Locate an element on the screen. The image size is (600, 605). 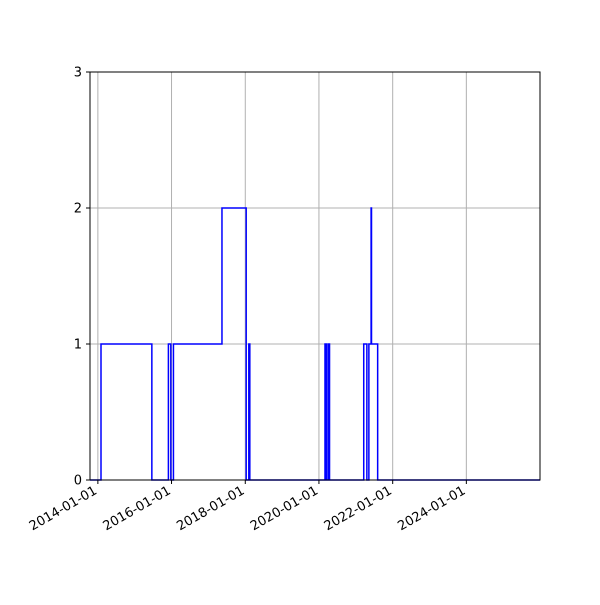
y-tick-label: 1 is located at coordinates (78, 345).